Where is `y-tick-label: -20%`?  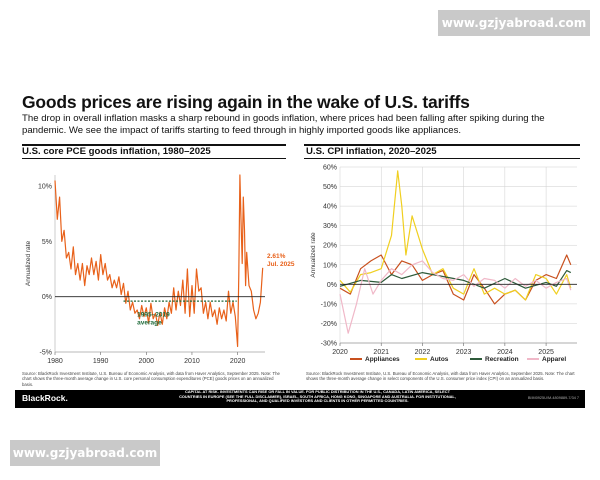 y-tick-label: -20% is located at coordinates (329, 324).